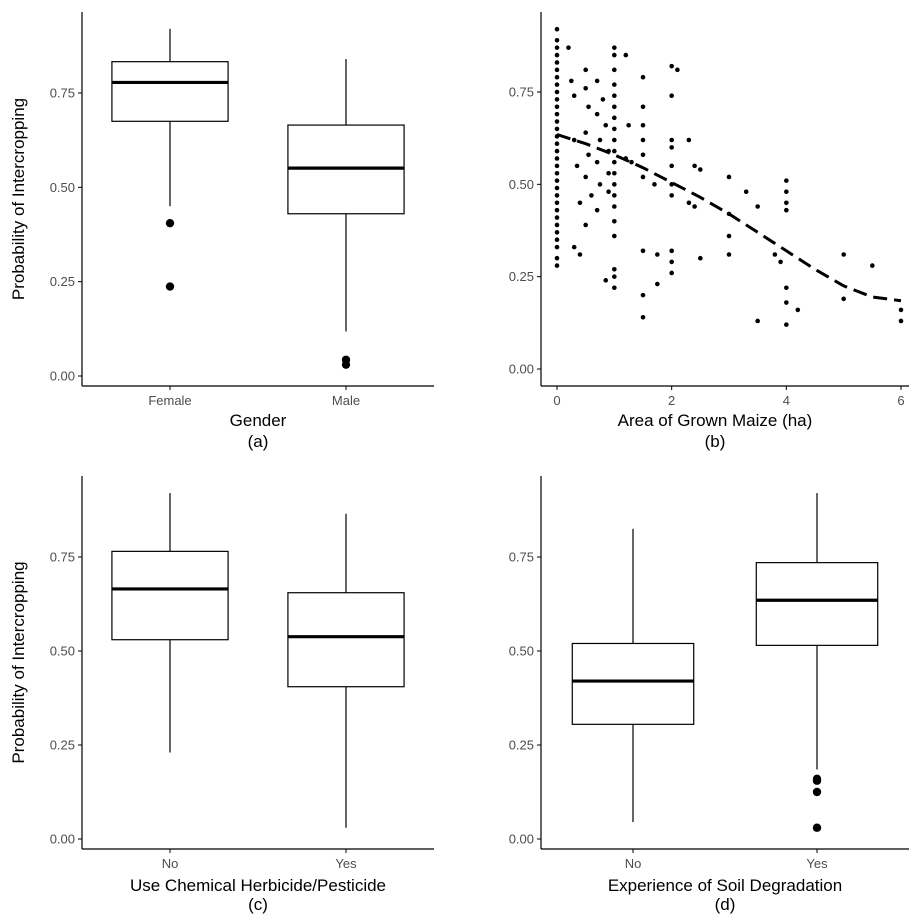 The width and height of the screenshot is (909, 915). Describe the element at coordinates (258, 885) in the screenshot. I see `x-axis-title: Use Chemical Herbicide/Pesticide` at that location.